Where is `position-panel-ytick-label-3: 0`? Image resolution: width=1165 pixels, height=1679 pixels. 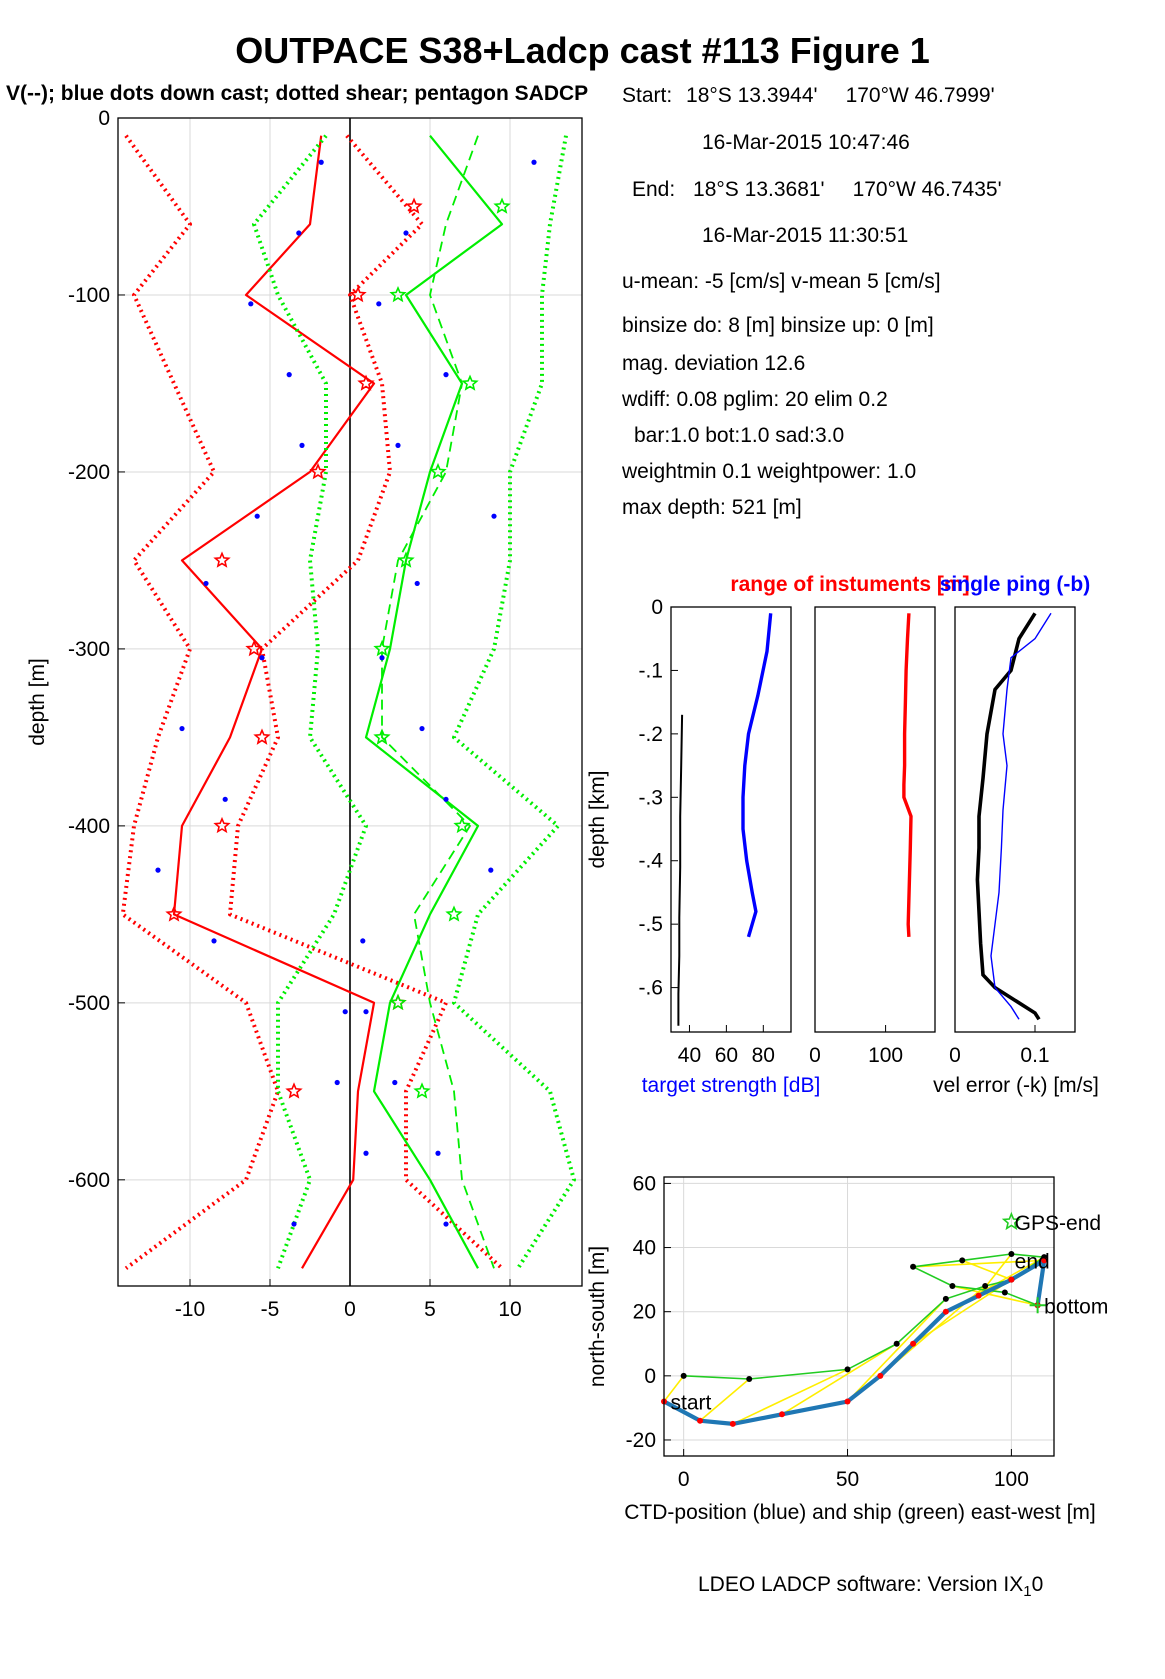
position-panel-ytick-label-3: 0 is located at coordinates (650, 1376).